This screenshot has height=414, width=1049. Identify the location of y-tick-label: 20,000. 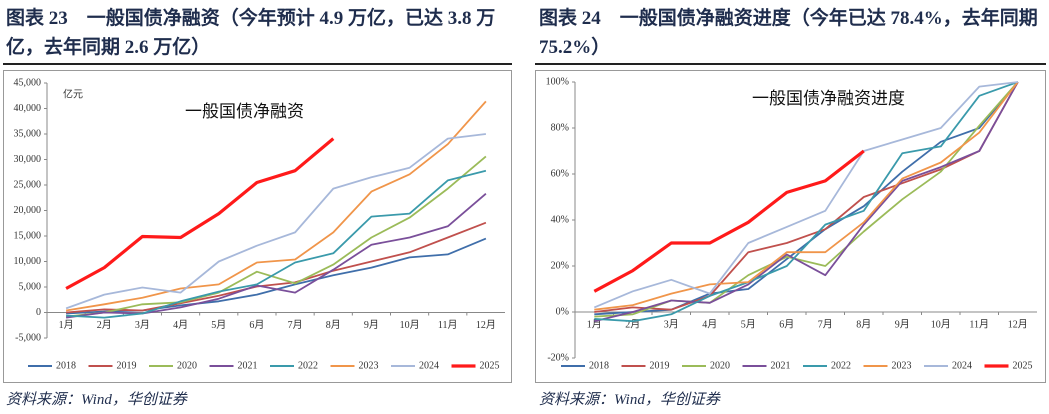
(28, 210).